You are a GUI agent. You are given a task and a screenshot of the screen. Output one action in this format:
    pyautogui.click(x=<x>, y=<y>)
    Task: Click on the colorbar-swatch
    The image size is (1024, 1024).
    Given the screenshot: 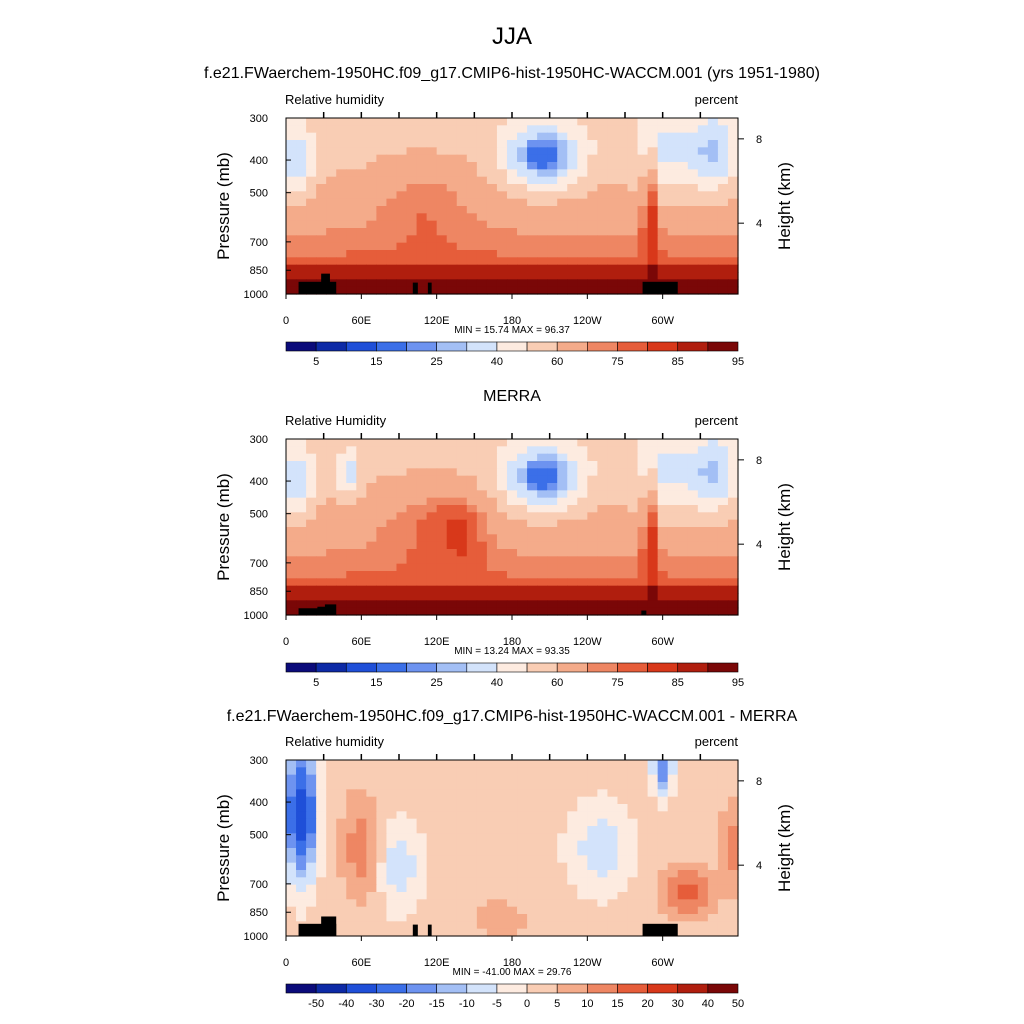 What is the action you would take?
    pyautogui.click(x=663, y=988)
    